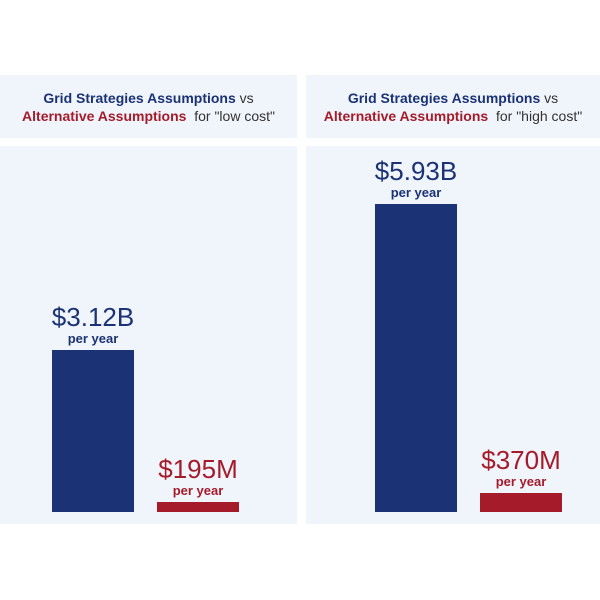  What do you see at coordinates (93, 316) in the screenshot?
I see `value-label-primary: $3.12B` at bounding box center [93, 316].